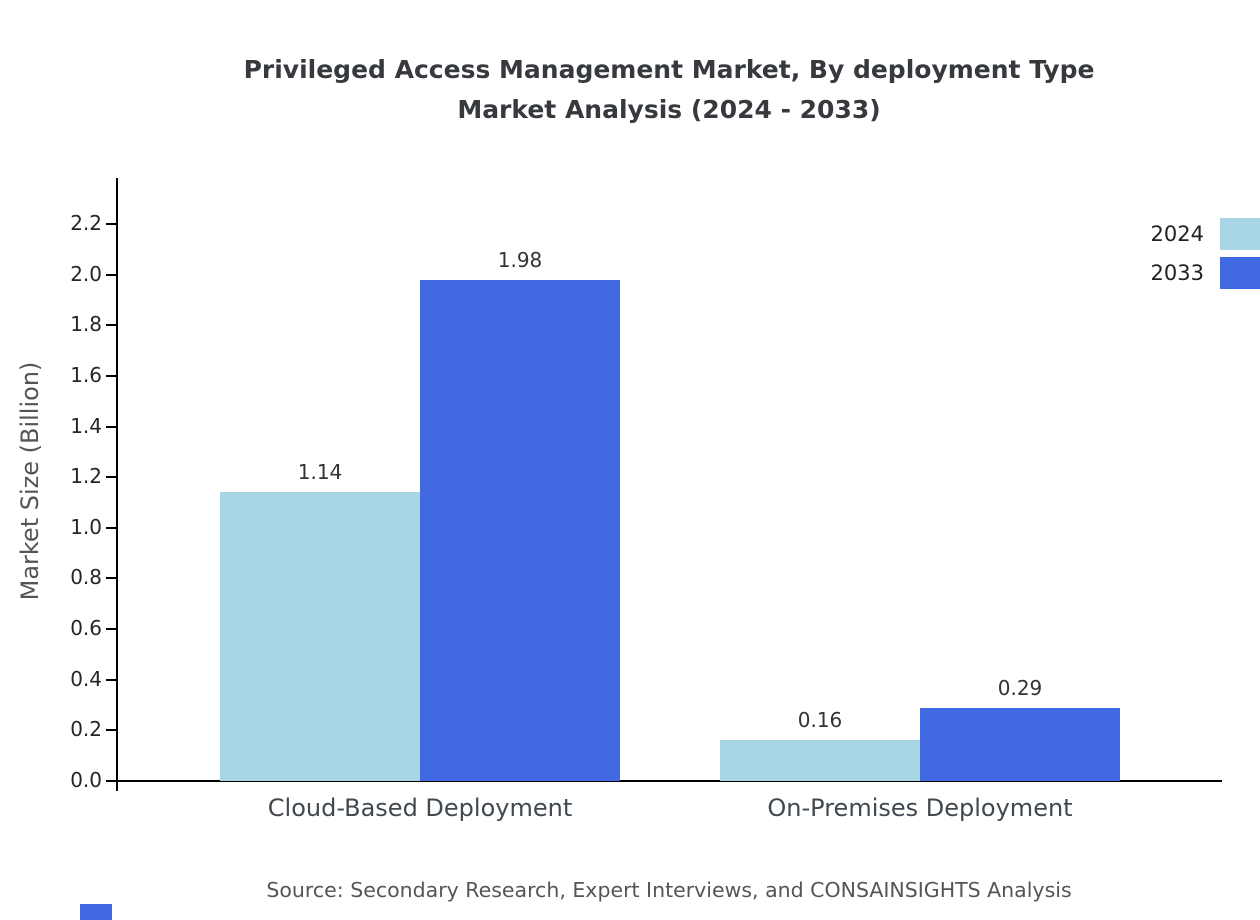 Image resolution: width=1260 pixels, height=920 pixels. What do you see at coordinates (669, 781) in the screenshot?
I see `x-axis-line` at bounding box center [669, 781].